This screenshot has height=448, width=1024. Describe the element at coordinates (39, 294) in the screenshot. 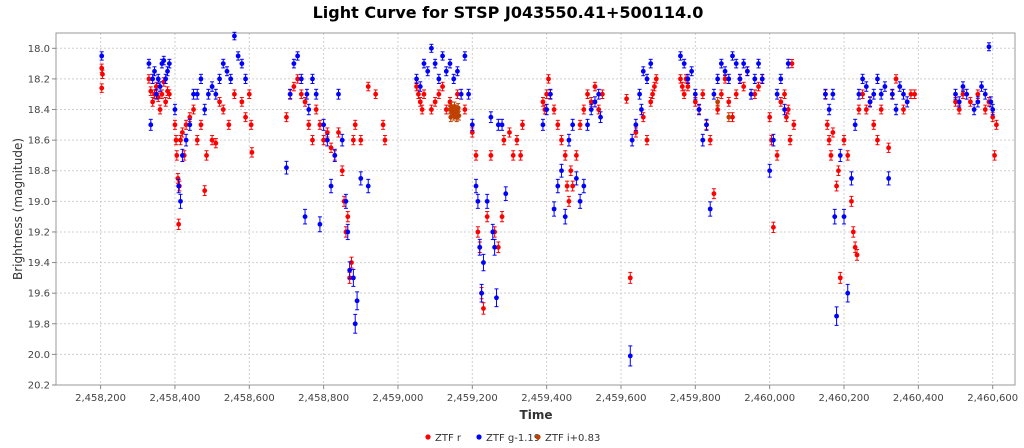

I see `y-tick-label: 19.6` at that location.